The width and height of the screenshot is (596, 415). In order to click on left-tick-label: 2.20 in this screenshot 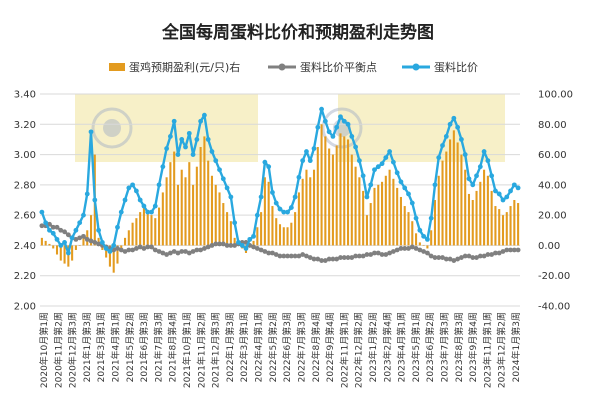, I will do `click(25, 276)`.